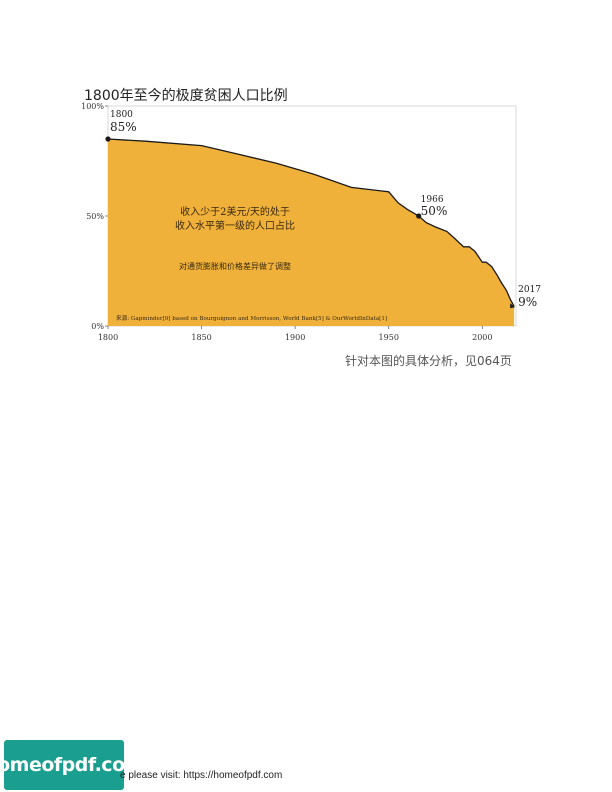  I want to click on annotation-value: 85%, so click(123, 127).